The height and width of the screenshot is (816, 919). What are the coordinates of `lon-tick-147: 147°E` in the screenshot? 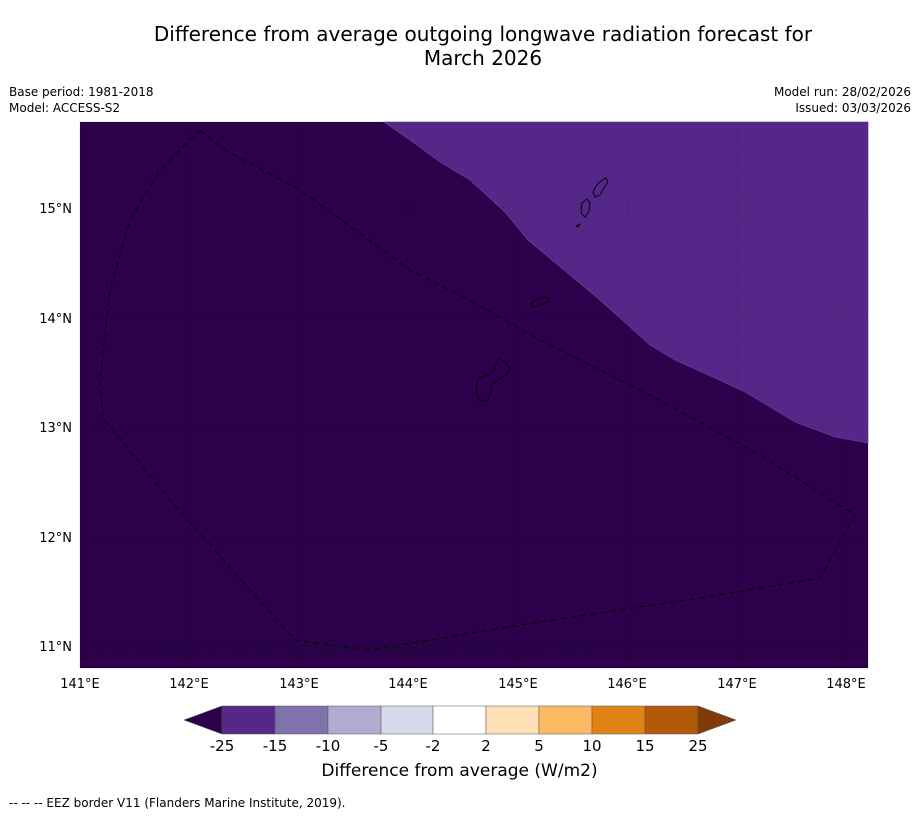 It's located at (737, 684).